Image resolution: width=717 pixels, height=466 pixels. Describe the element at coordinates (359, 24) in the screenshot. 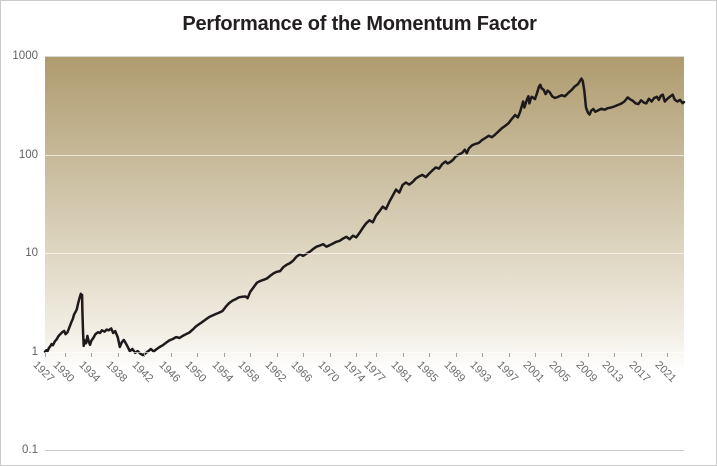

I see `chart-title: Performance of the Momentum Factor` at that location.